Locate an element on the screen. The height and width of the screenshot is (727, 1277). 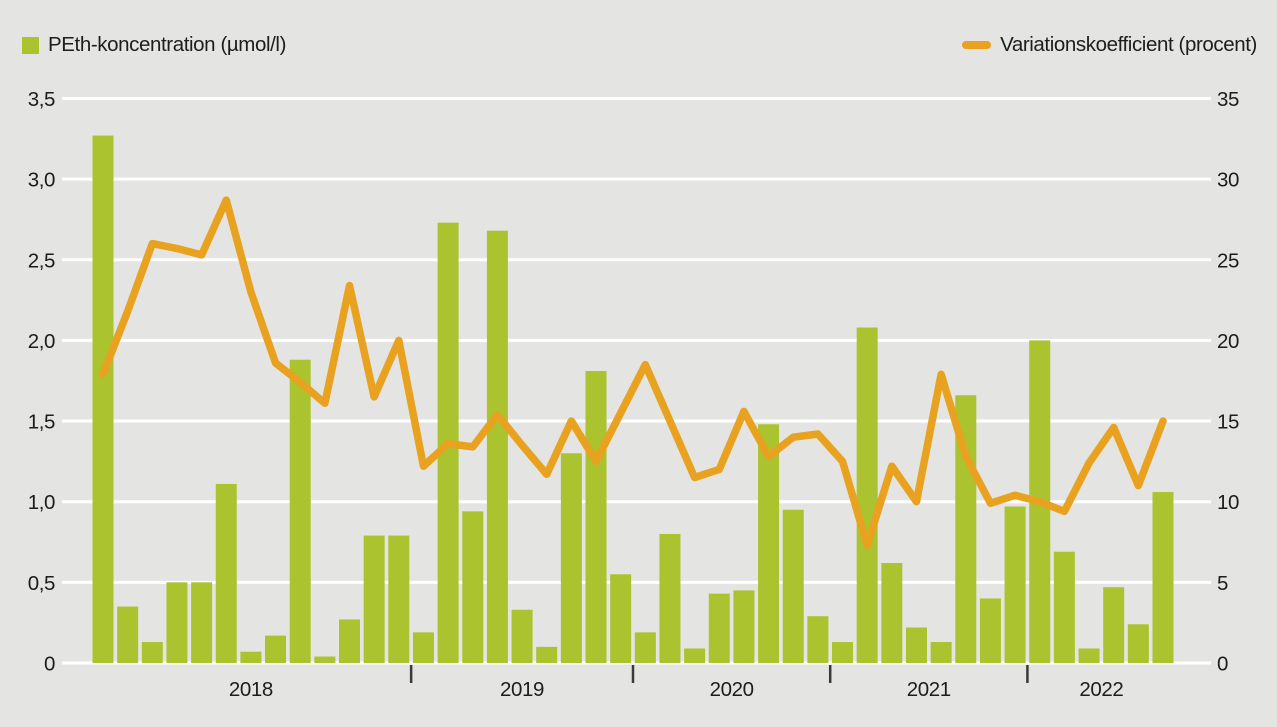
y-left-tick-label: 1,0 is located at coordinates (41, 502).